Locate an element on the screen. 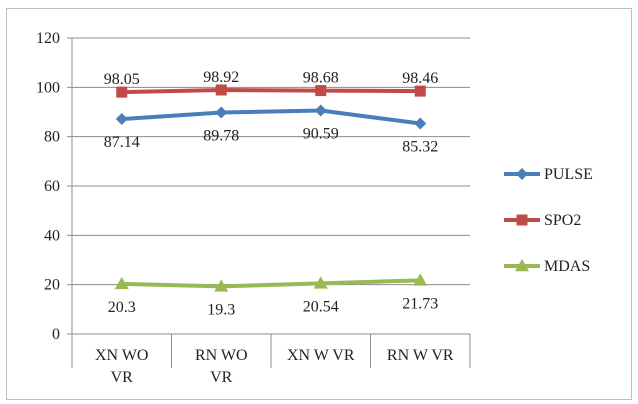 This screenshot has width=638, height=404. x-tick-label: XN WO VR is located at coordinates (121, 366).